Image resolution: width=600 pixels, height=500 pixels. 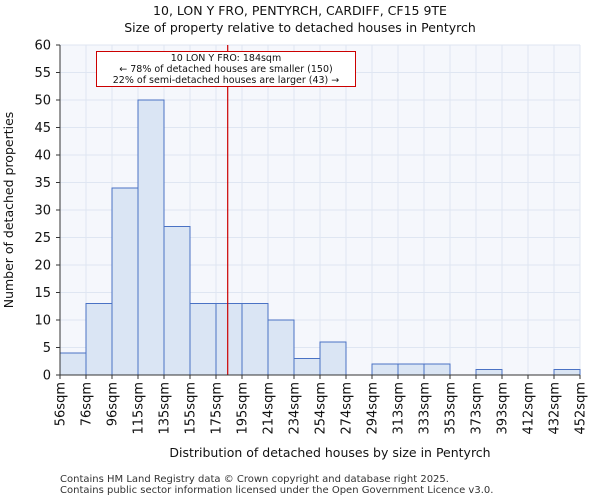 What do you see at coordinates (42, 156) in the screenshot?
I see `y-tick-label: 40` at bounding box center [42, 156].